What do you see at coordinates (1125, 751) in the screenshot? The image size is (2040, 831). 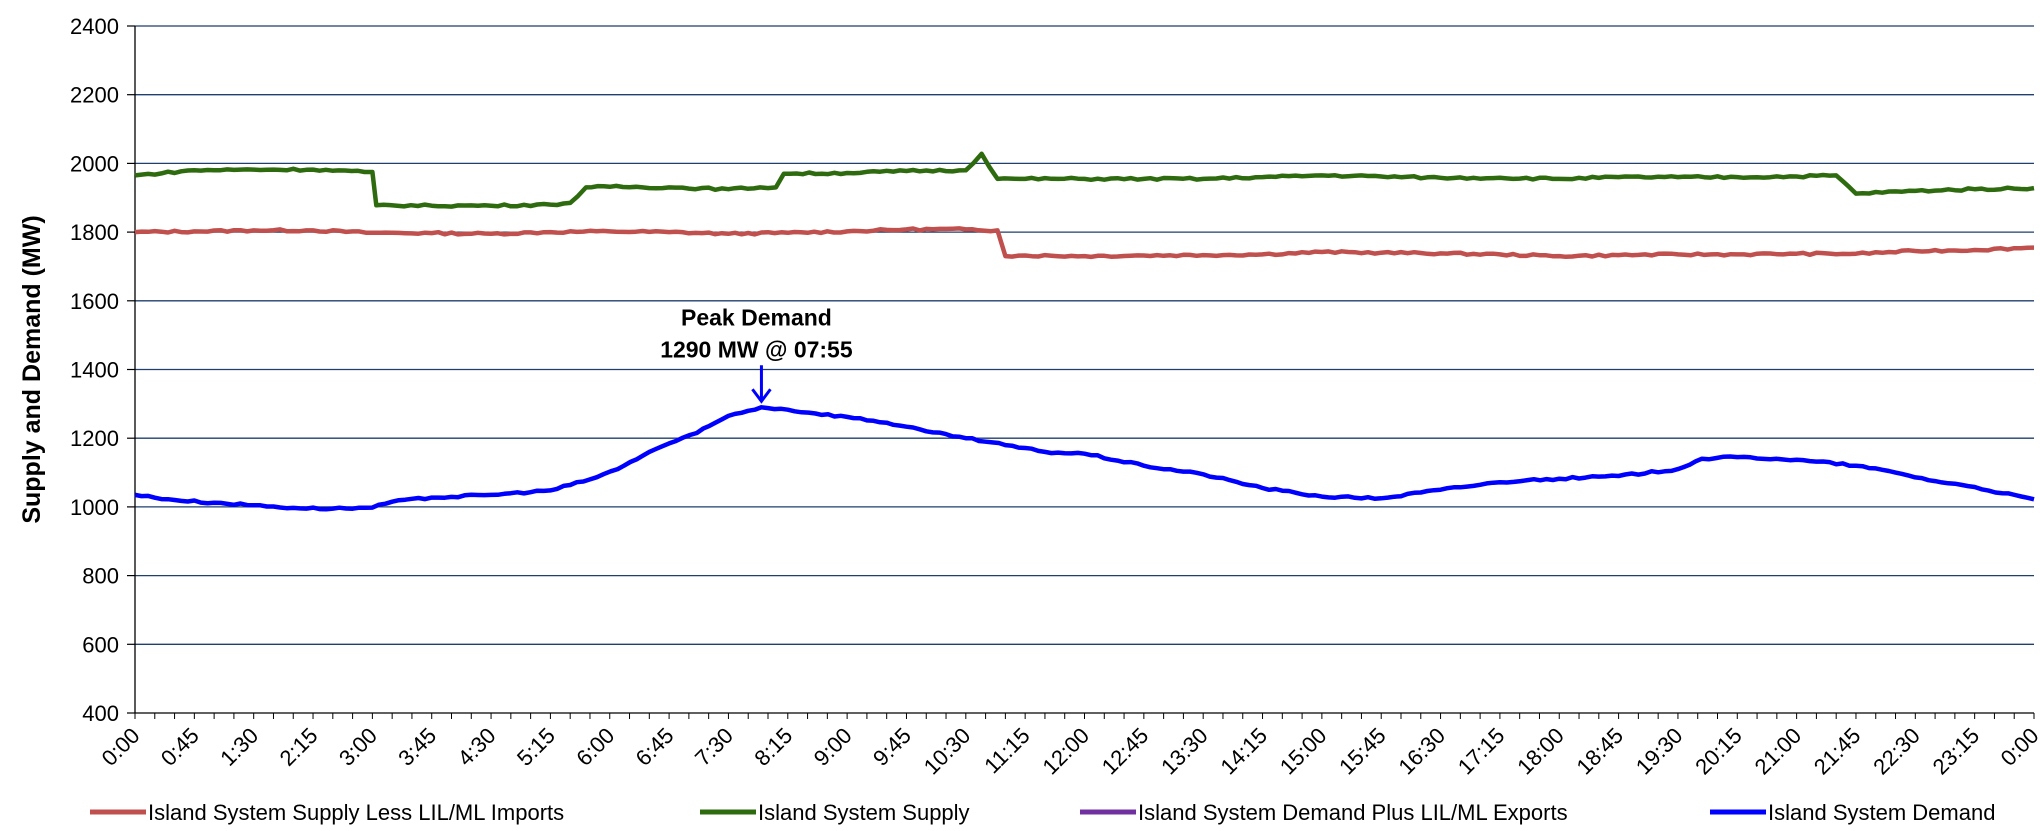 I see `x-tick-label: 12:45` at bounding box center [1125, 751].